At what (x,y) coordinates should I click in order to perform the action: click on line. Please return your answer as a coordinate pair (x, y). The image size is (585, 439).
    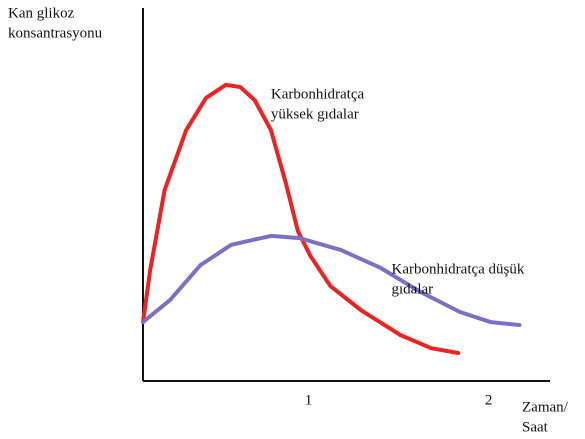
    Looking at the image, I should click on (331, 280).